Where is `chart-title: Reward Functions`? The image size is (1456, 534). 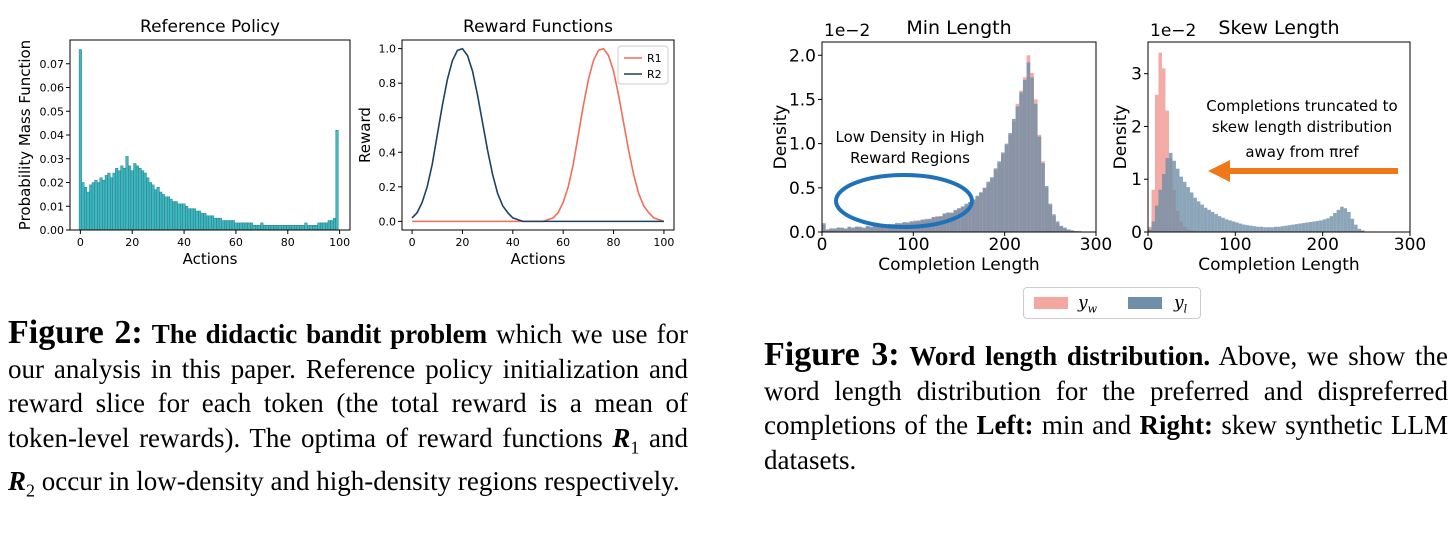 chart-title: Reward Functions is located at coordinates (538, 27).